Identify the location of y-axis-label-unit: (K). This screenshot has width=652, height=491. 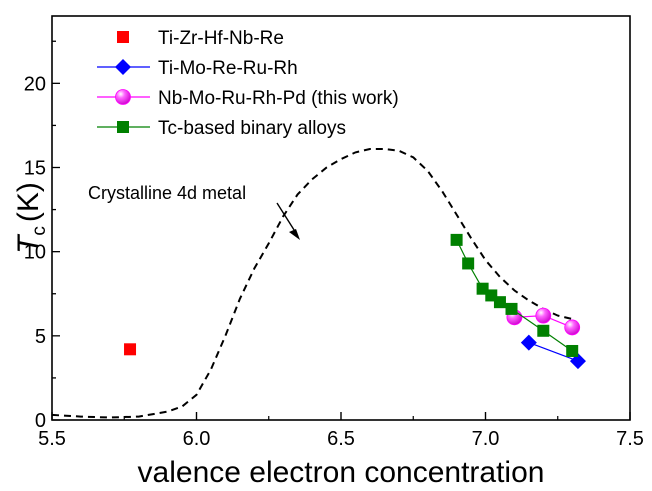
(28, 202).